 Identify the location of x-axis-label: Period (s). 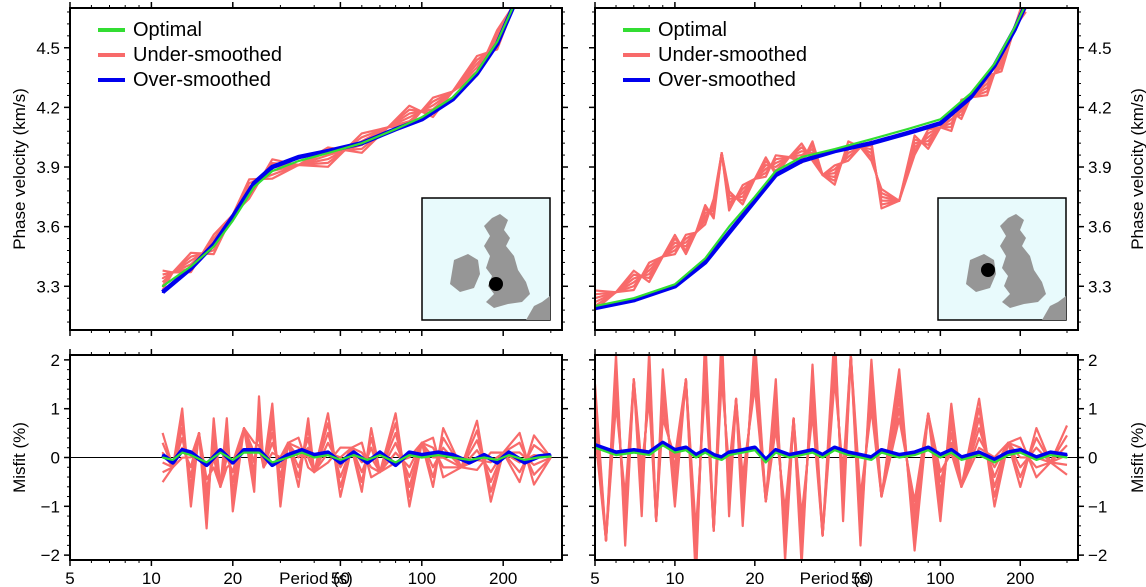
(316, 578).